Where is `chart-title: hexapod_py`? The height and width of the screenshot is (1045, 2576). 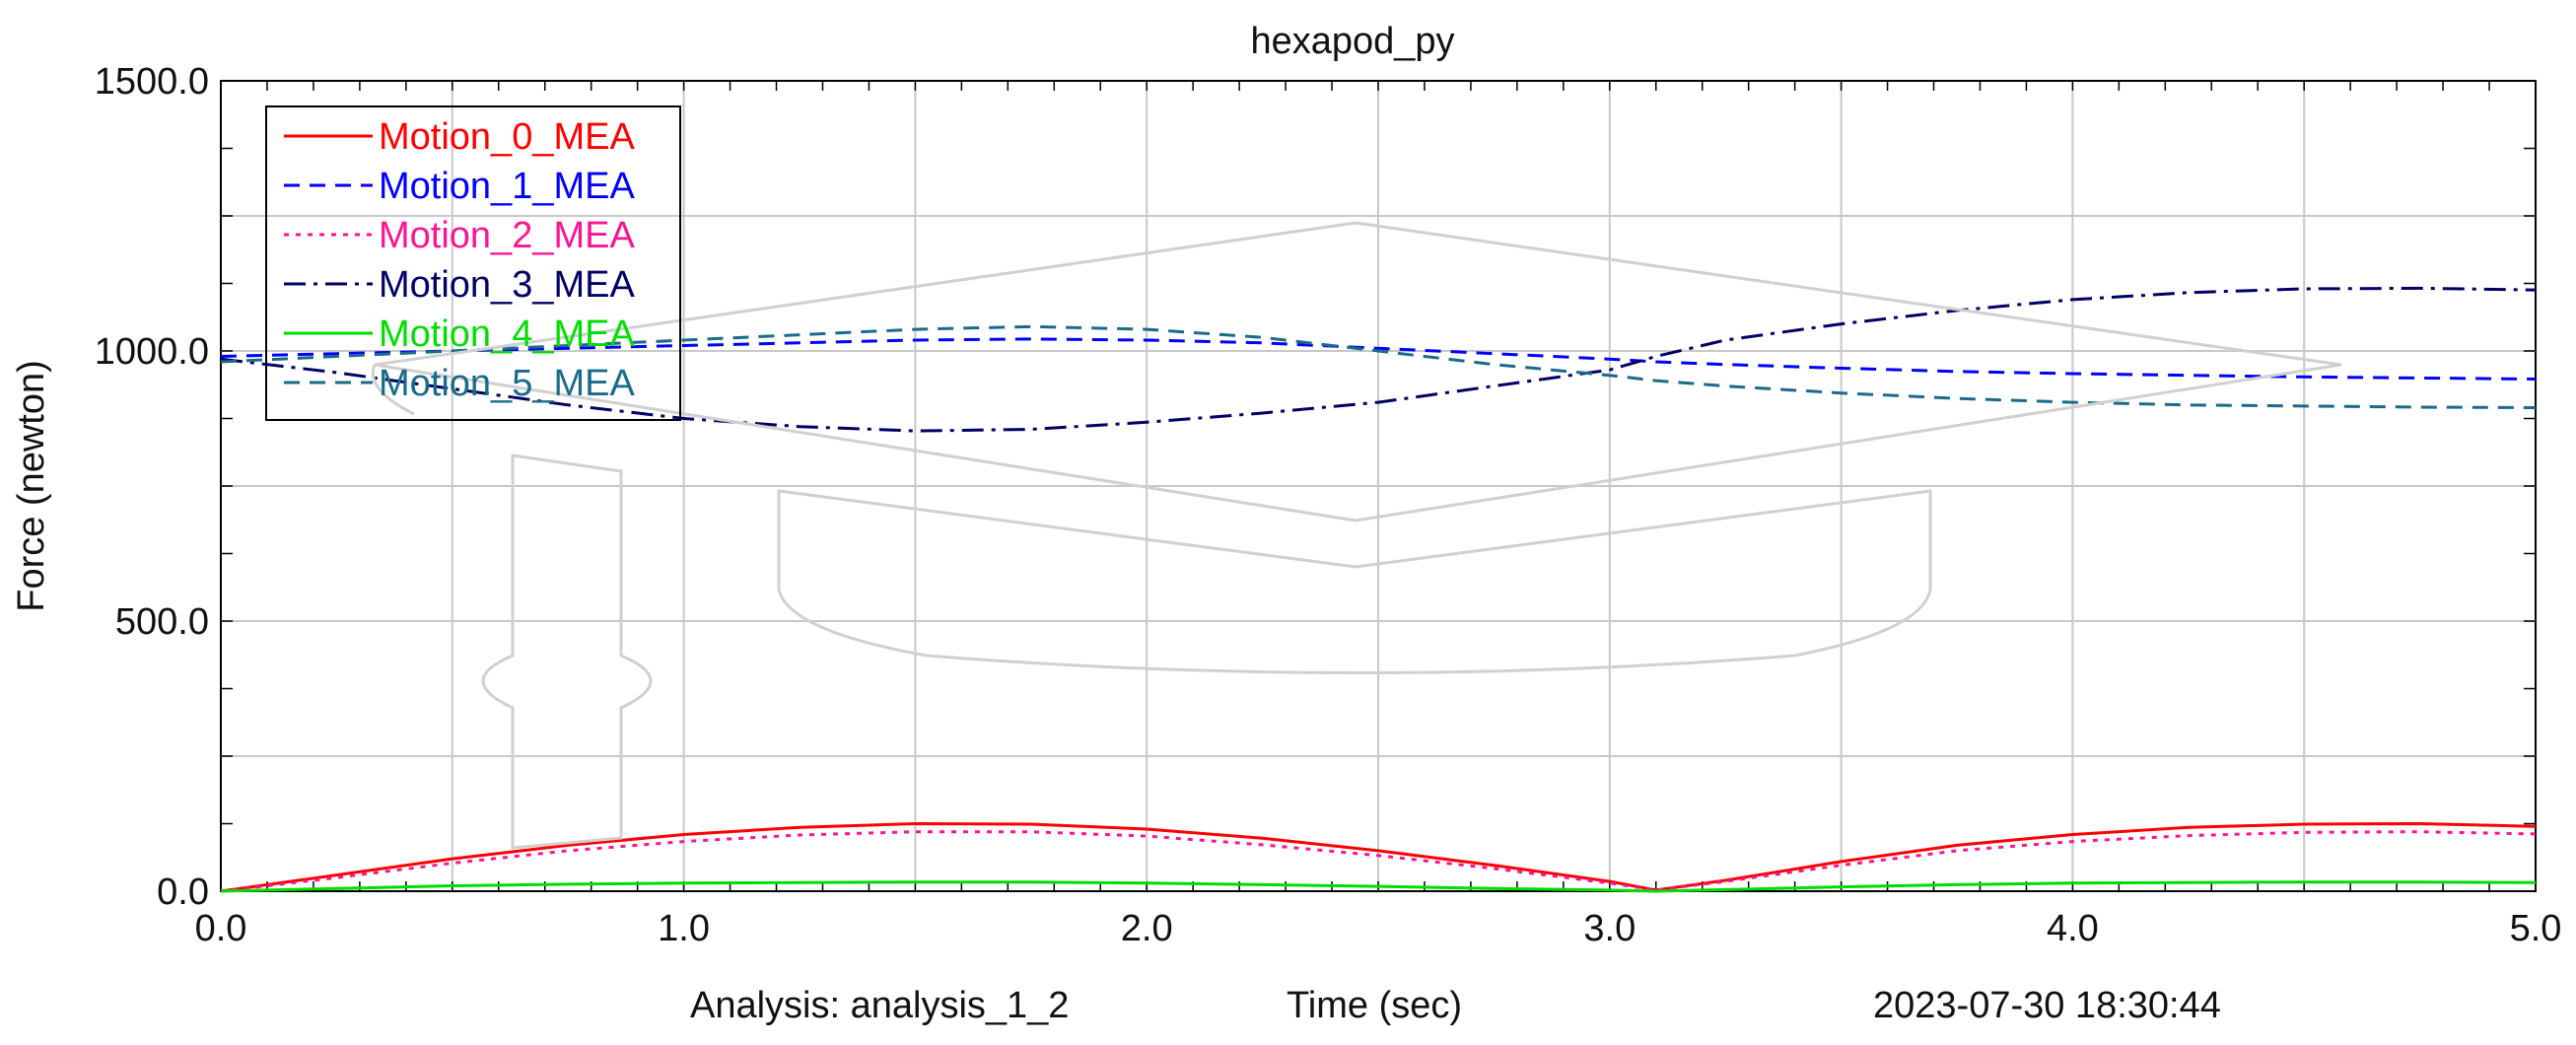
chart-title: hexapod_py is located at coordinates (1352, 41).